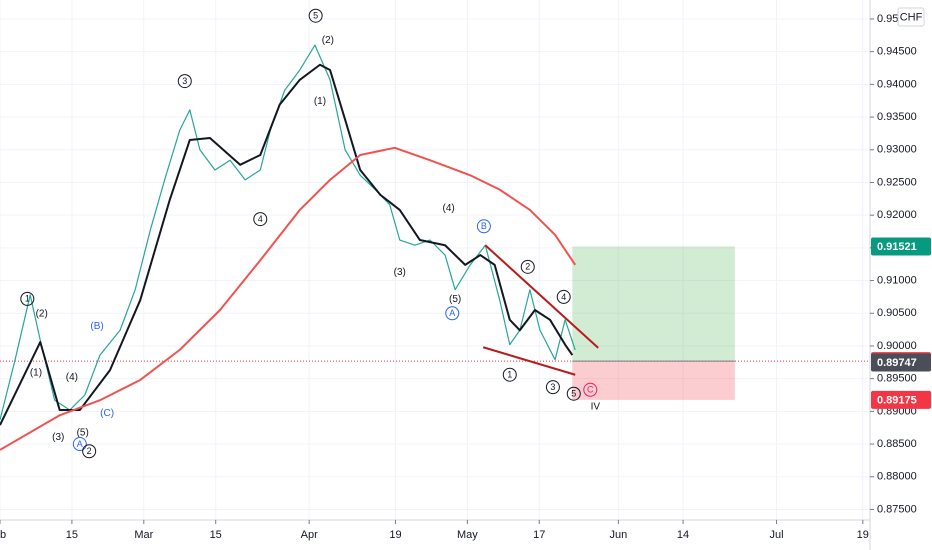 This screenshot has height=550, width=932. Describe the element at coordinates (96, 326) in the screenshot. I see `wave-label: (B)` at that location.